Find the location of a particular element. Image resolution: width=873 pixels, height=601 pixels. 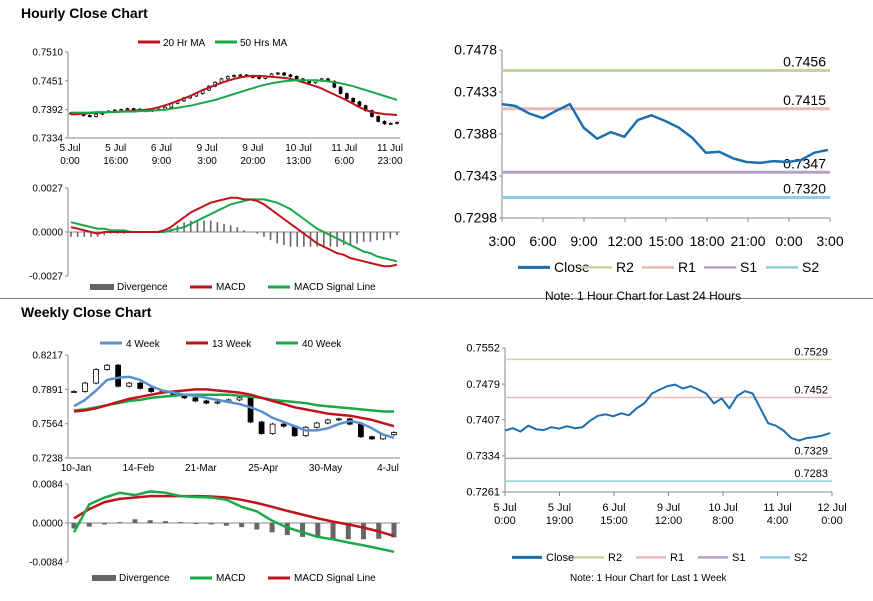

weekly-close-y-tick-label: 0.7407 is located at coordinates (483, 420).